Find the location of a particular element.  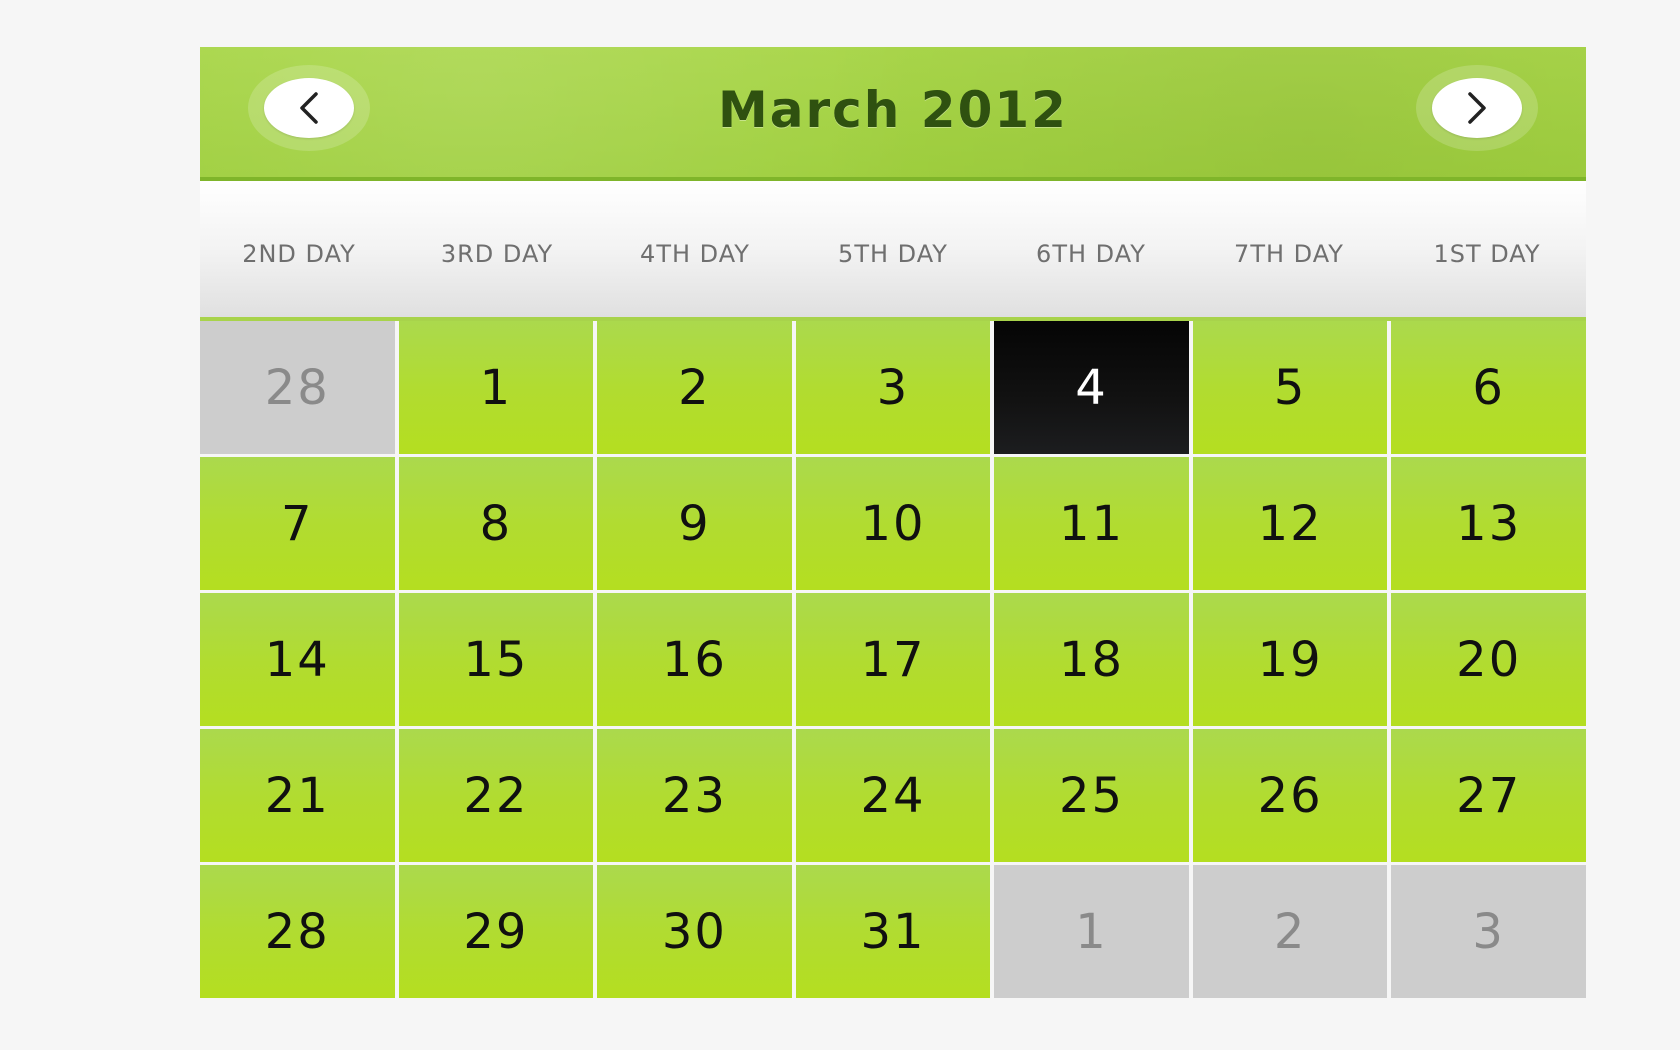

day-cell: 20 is located at coordinates (1488, 659).